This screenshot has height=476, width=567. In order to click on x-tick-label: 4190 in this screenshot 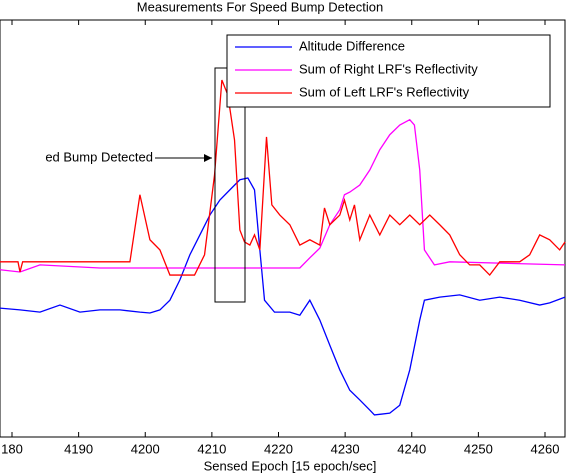, I will do `click(78, 448)`.